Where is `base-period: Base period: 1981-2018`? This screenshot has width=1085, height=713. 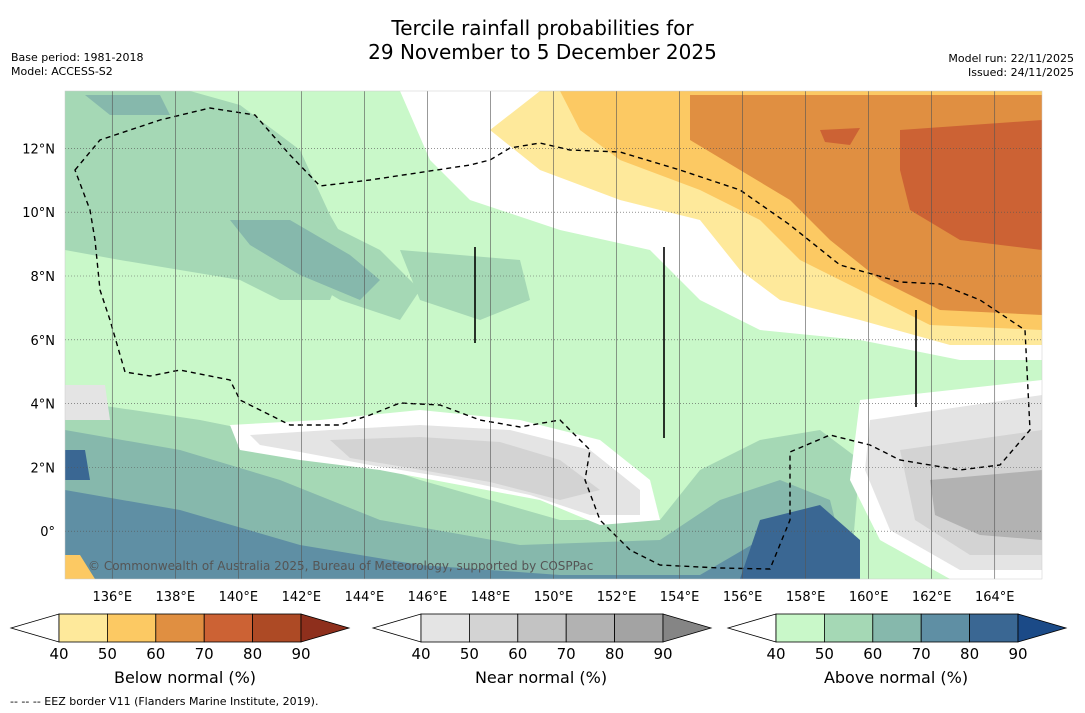 base-period: Base period: 1981-2018 is located at coordinates (77, 57).